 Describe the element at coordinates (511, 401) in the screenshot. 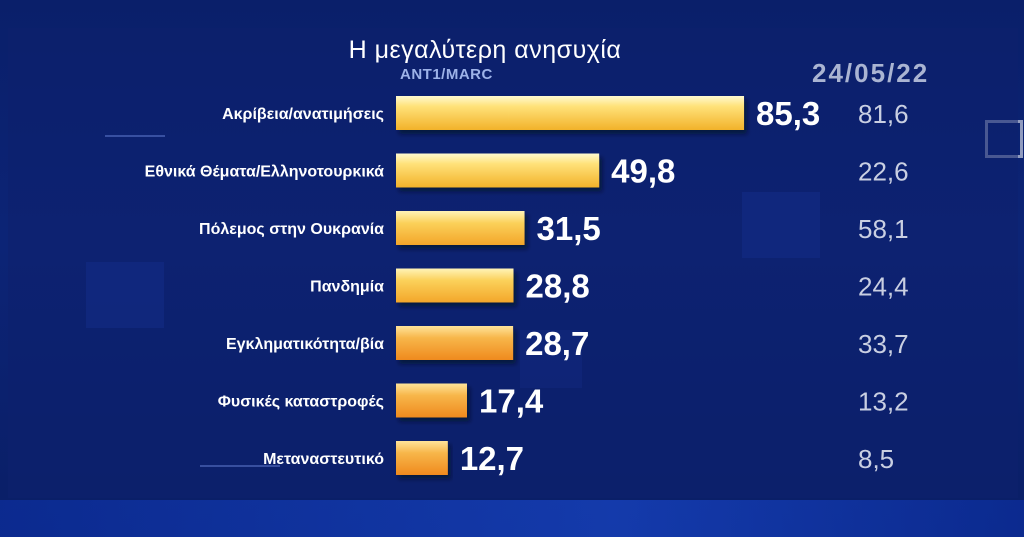

I see `value-label: 17,4` at that location.